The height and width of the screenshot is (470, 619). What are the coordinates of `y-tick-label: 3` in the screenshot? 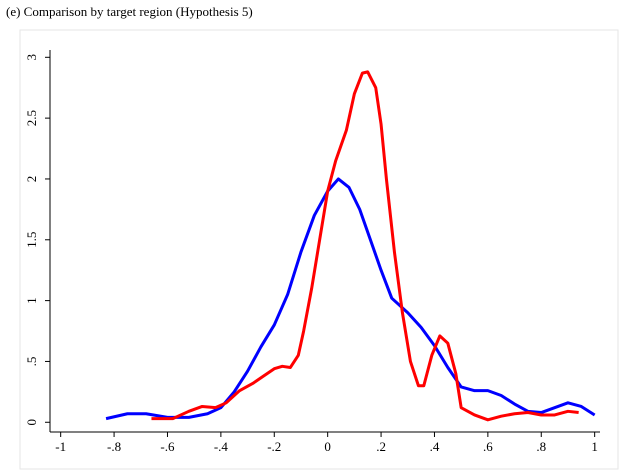 It's located at (31, 57).